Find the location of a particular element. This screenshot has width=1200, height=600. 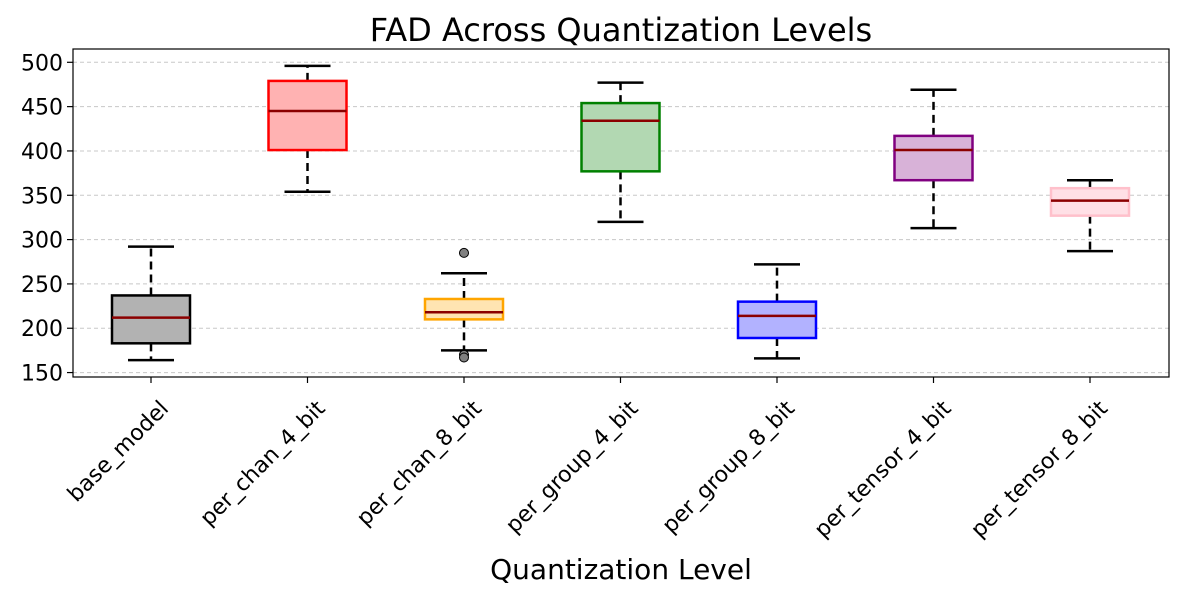

y-tick-label: 400 is located at coordinates (42, 152).